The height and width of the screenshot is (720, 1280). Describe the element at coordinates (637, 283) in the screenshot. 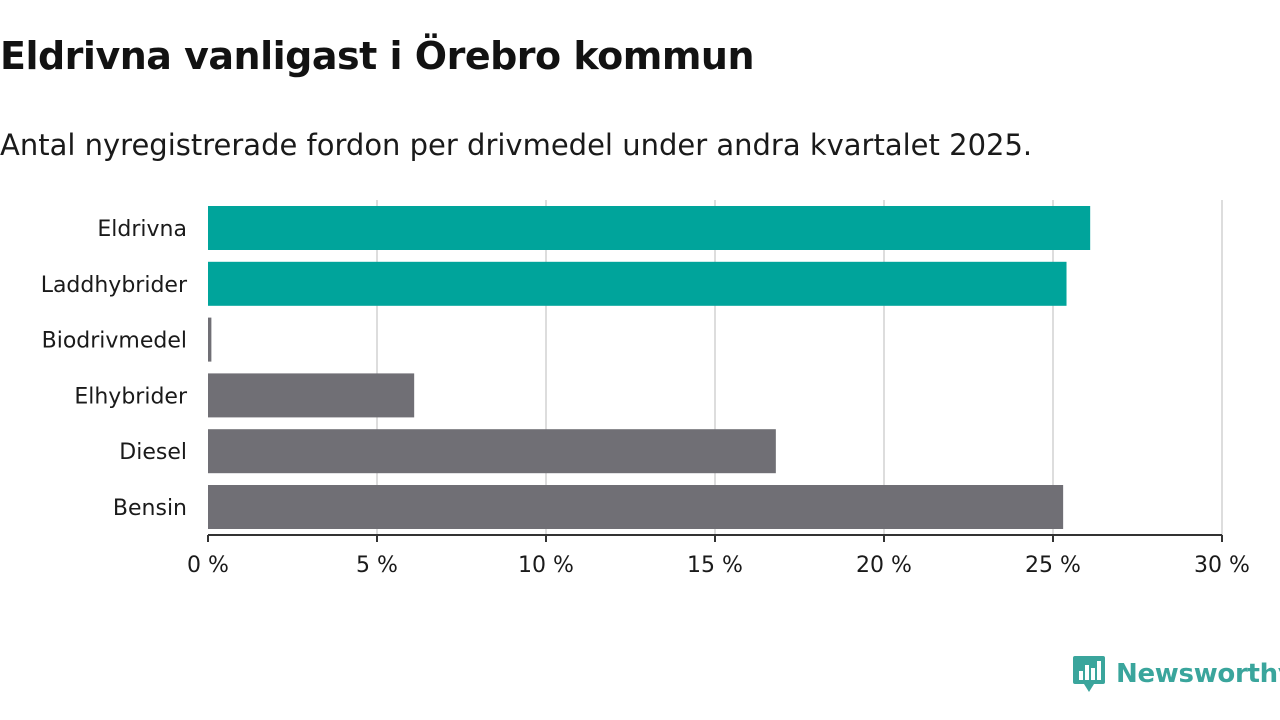

I see `bar-laddhybrider` at that location.